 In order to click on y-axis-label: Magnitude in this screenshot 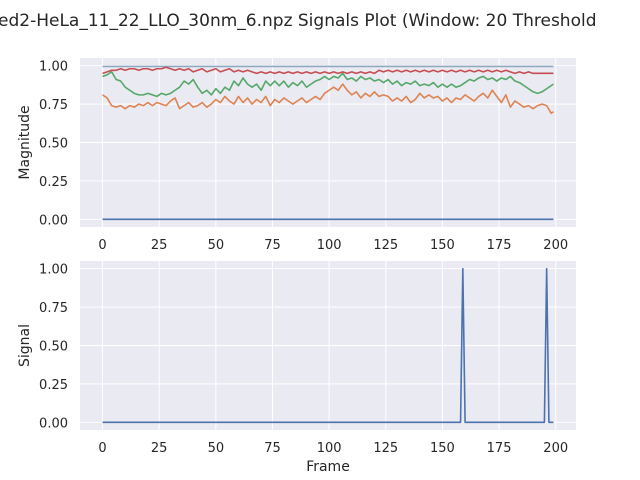, I will do `click(25, 142)`.